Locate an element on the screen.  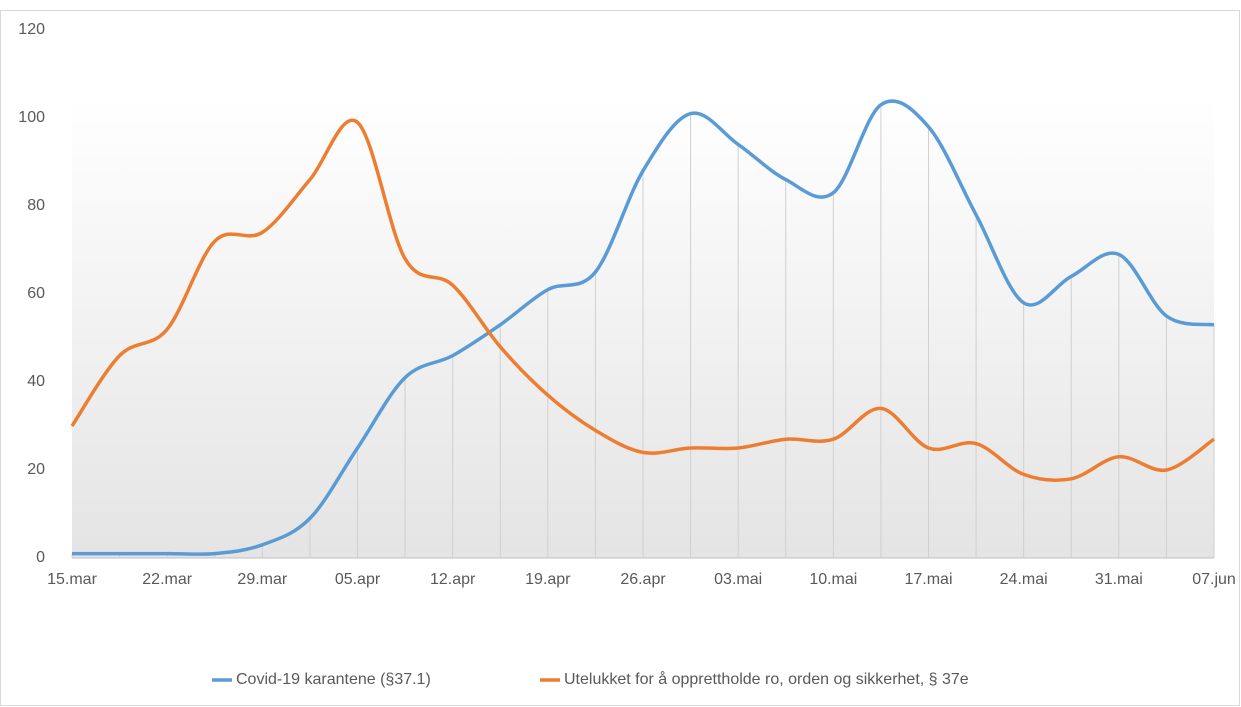
y-tick-label: 0 is located at coordinates (40, 557).